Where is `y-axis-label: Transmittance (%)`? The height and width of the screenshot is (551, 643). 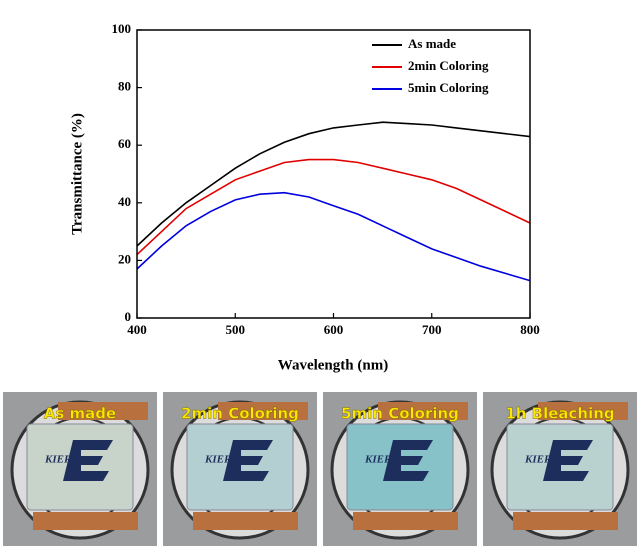 y-axis-label: Transmittance (%) is located at coordinates (77, 174).